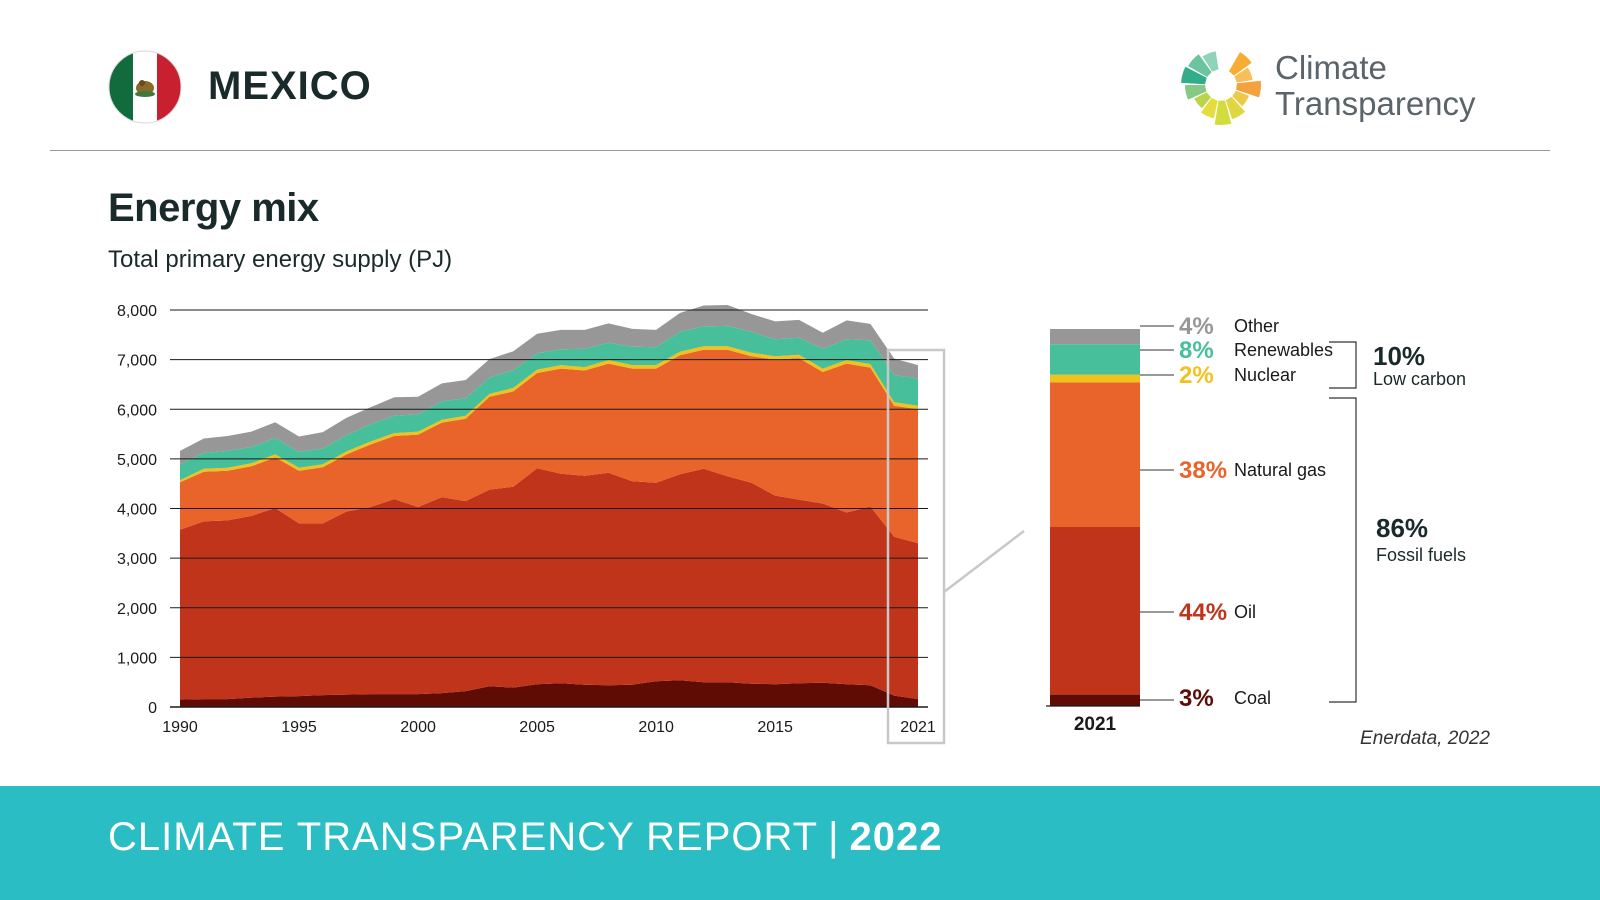 The width and height of the screenshot is (1600, 900). What do you see at coordinates (1425, 738) in the screenshot?
I see `source-note: Enerdata, 2022` at bounding box center [1425, 738].